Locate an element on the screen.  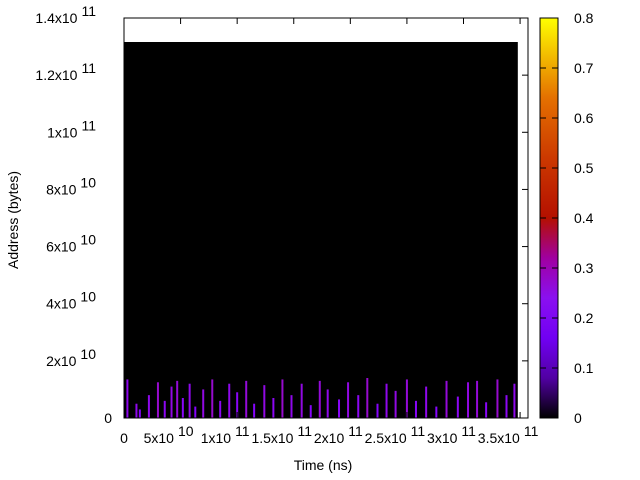
colorbar-tick-label: 0.2 is located at coordinates (584, 318).